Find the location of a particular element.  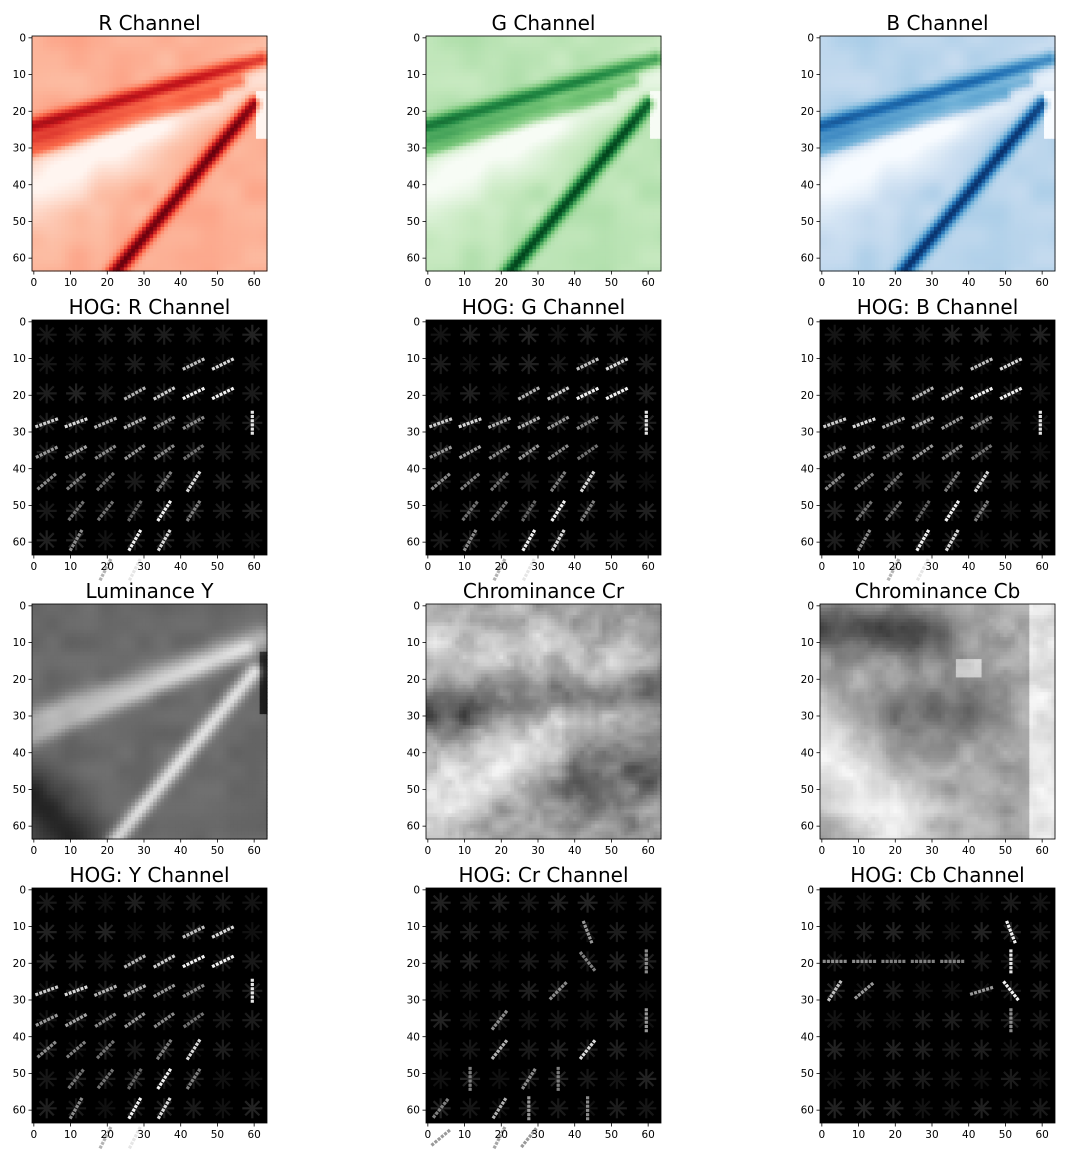

x-tick-label: 0 is located at coordinates (33, 283).